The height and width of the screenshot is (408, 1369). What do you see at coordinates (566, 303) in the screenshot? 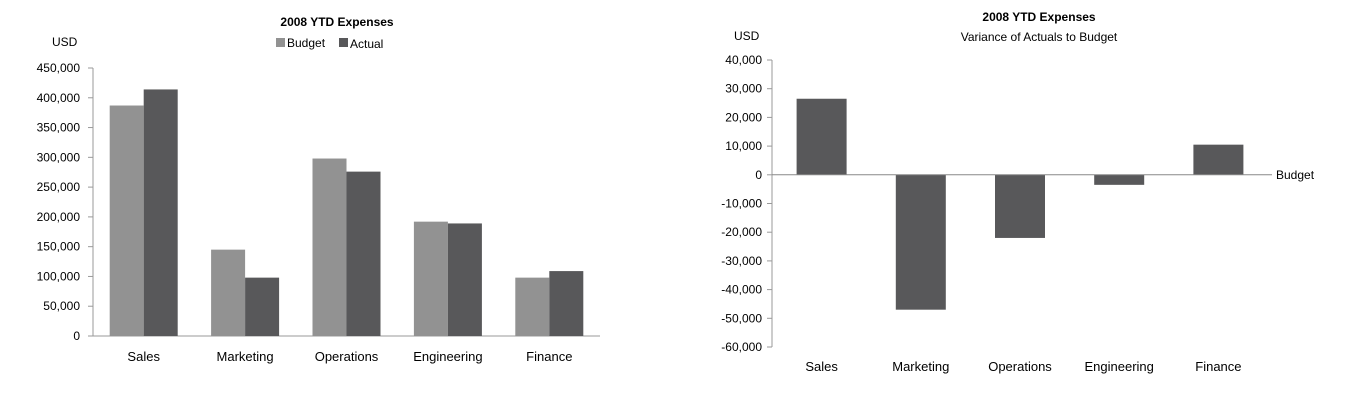
I see `bar-actual-finance` at bounding box center [566, 303].